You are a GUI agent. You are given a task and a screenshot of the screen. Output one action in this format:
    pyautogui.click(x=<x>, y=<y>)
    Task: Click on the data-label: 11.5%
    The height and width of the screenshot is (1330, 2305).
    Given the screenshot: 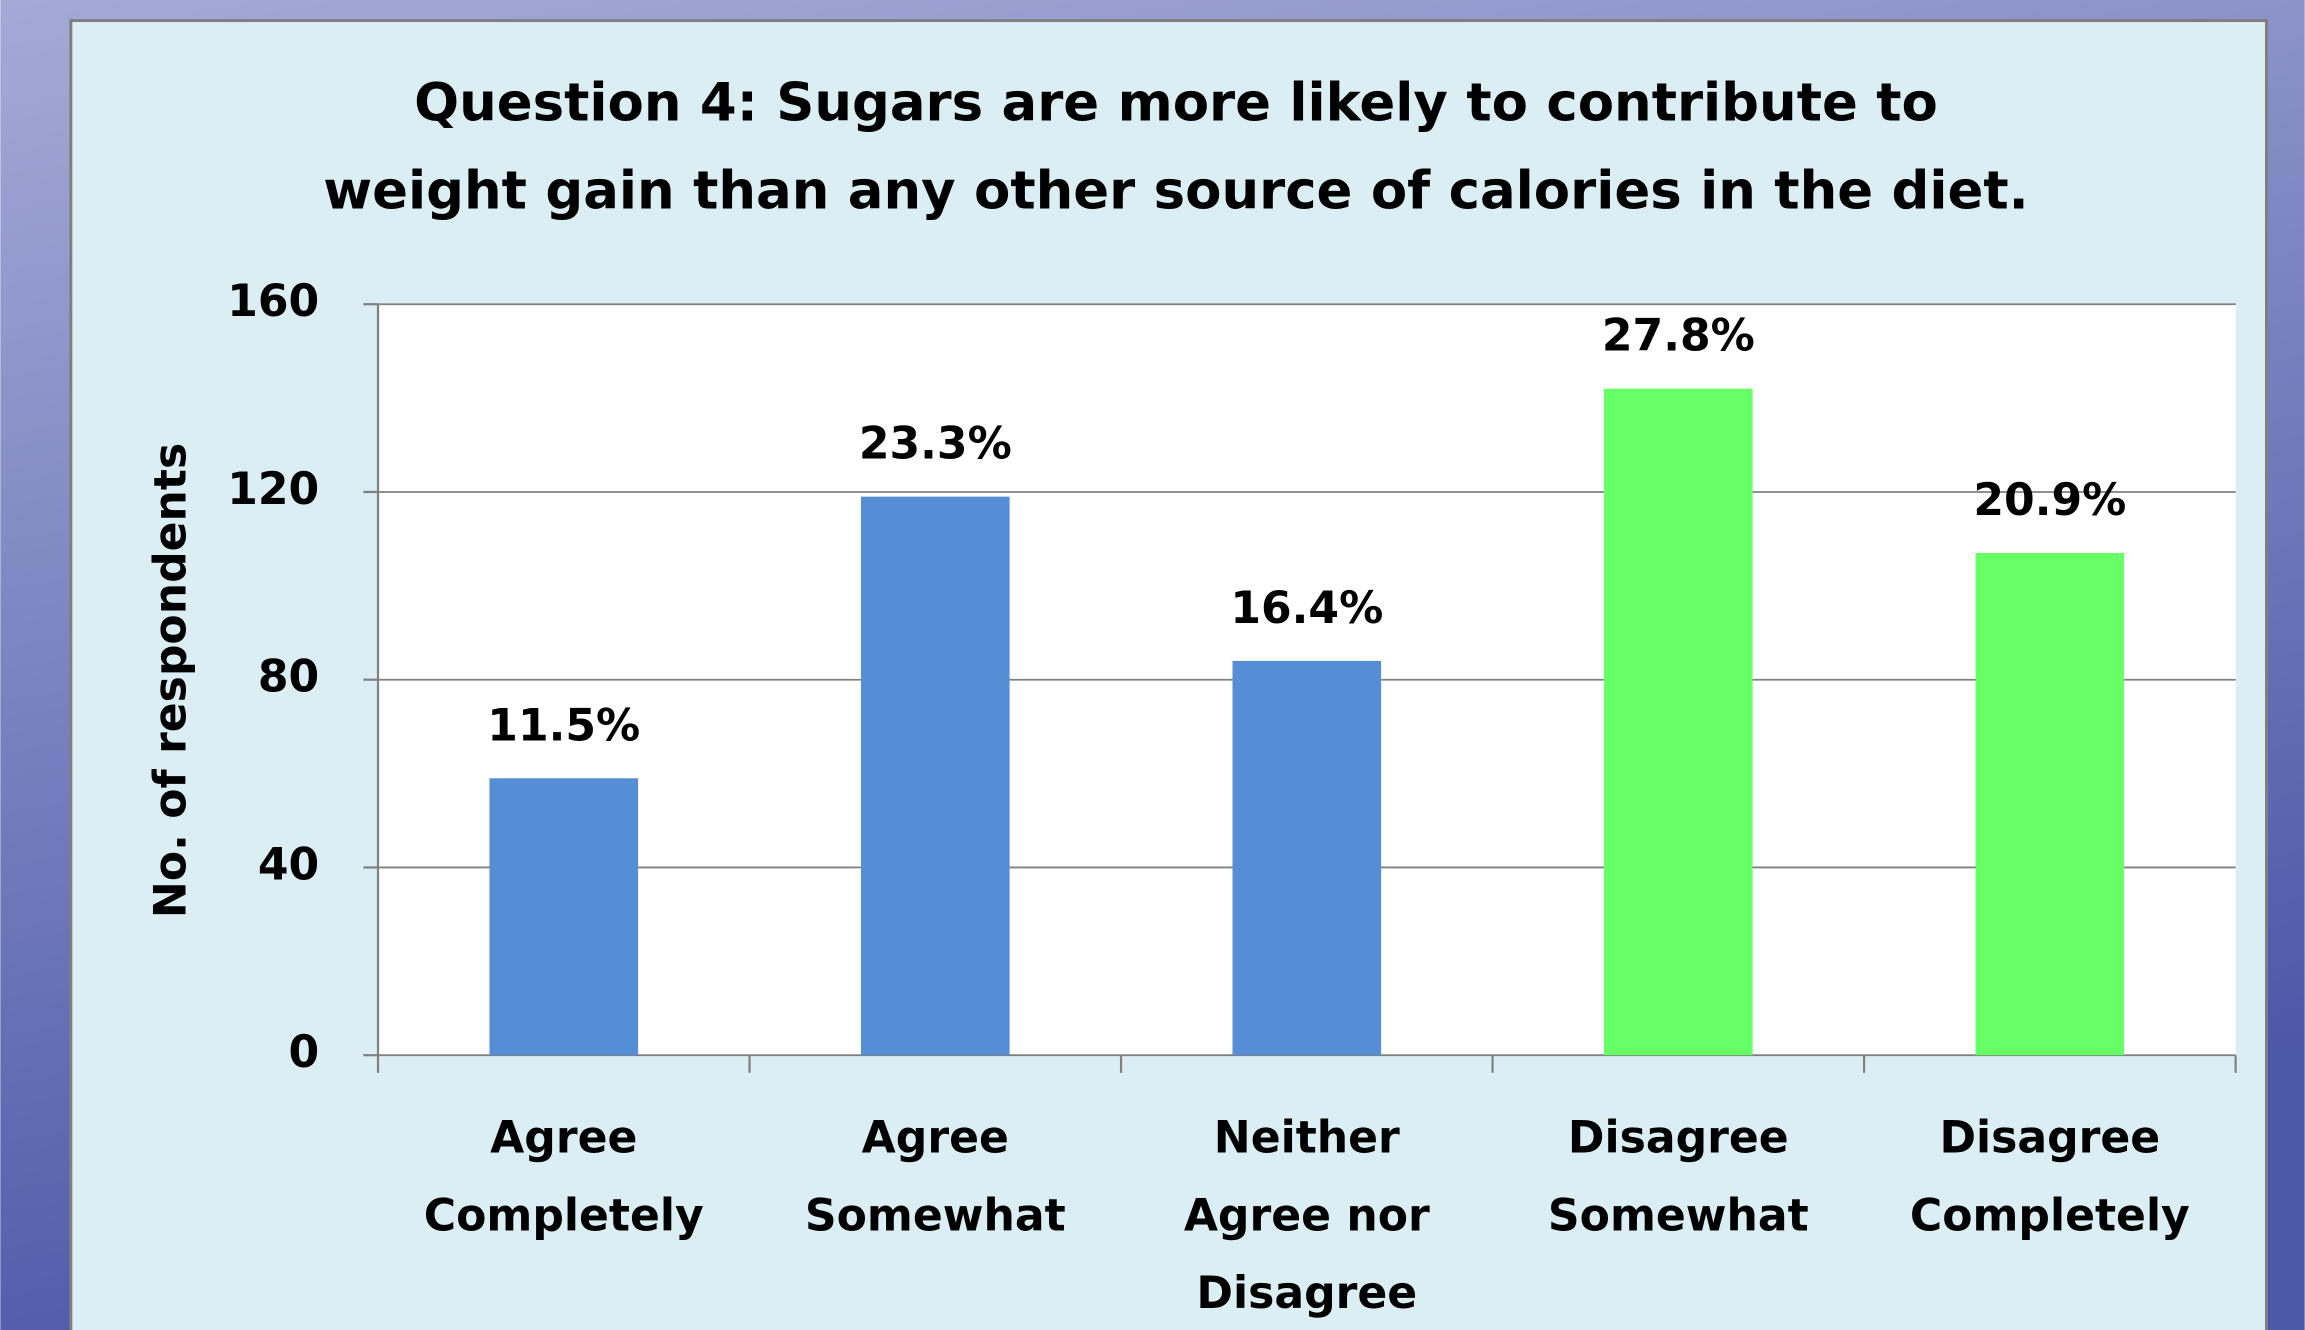 What is the action you would take?
    pyautogui.click(x=563, y=725)
    